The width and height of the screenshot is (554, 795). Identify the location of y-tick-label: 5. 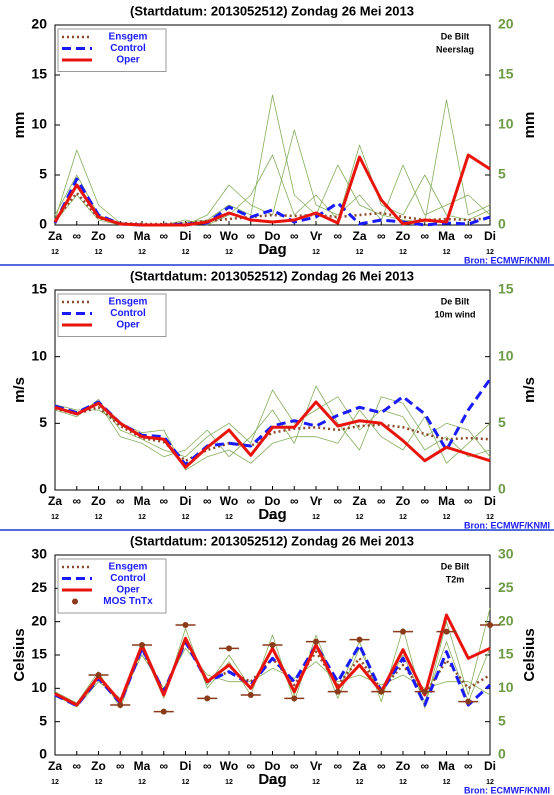
(43, 720).